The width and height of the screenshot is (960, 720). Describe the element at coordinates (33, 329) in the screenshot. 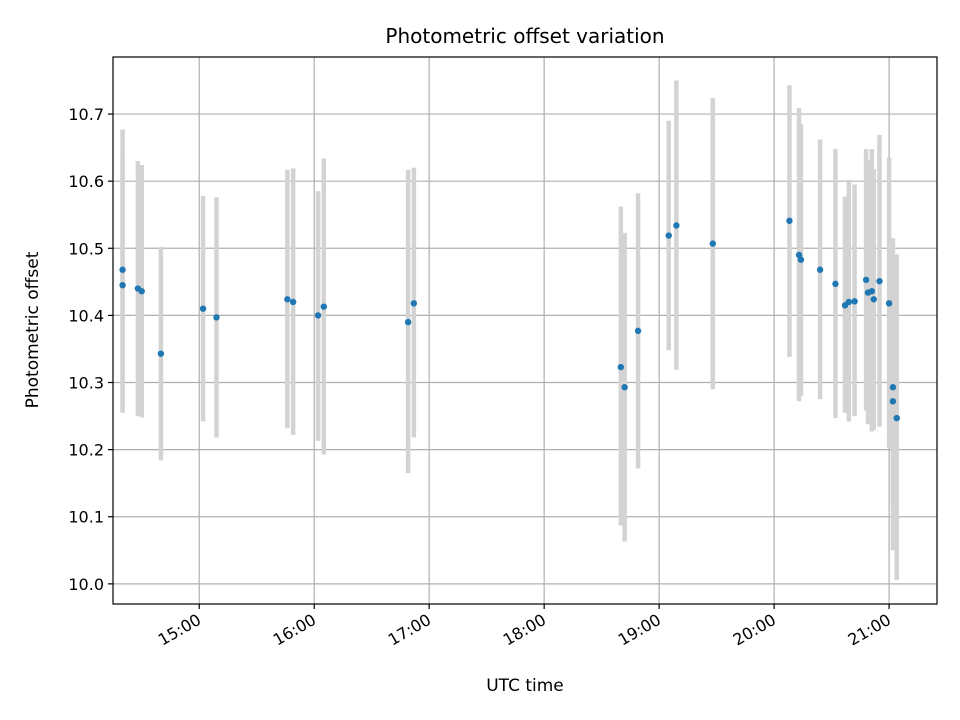

I see `y-axis-title: Photometric offset` at that location.